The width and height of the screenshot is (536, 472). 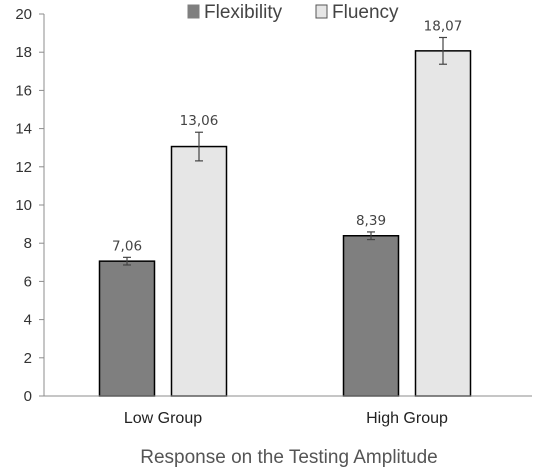 What do you see at coordinates (23, 167) in the screenshot?
I see `y-tick-label: 12` at bounding box center [23, 167].